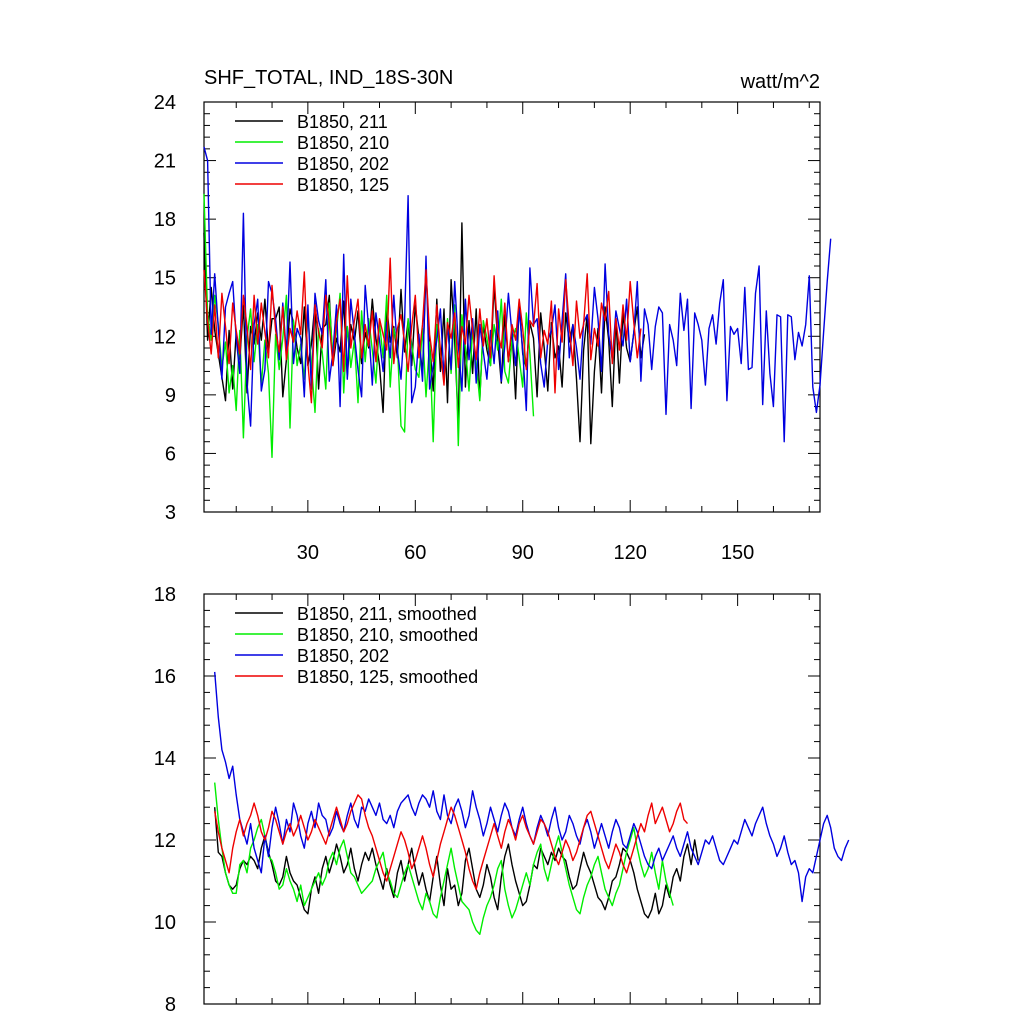  What do you see at coordinates (308, 553) in the screenshot?
I see `x-tick-label: 30` at bounding box center [308, 553].